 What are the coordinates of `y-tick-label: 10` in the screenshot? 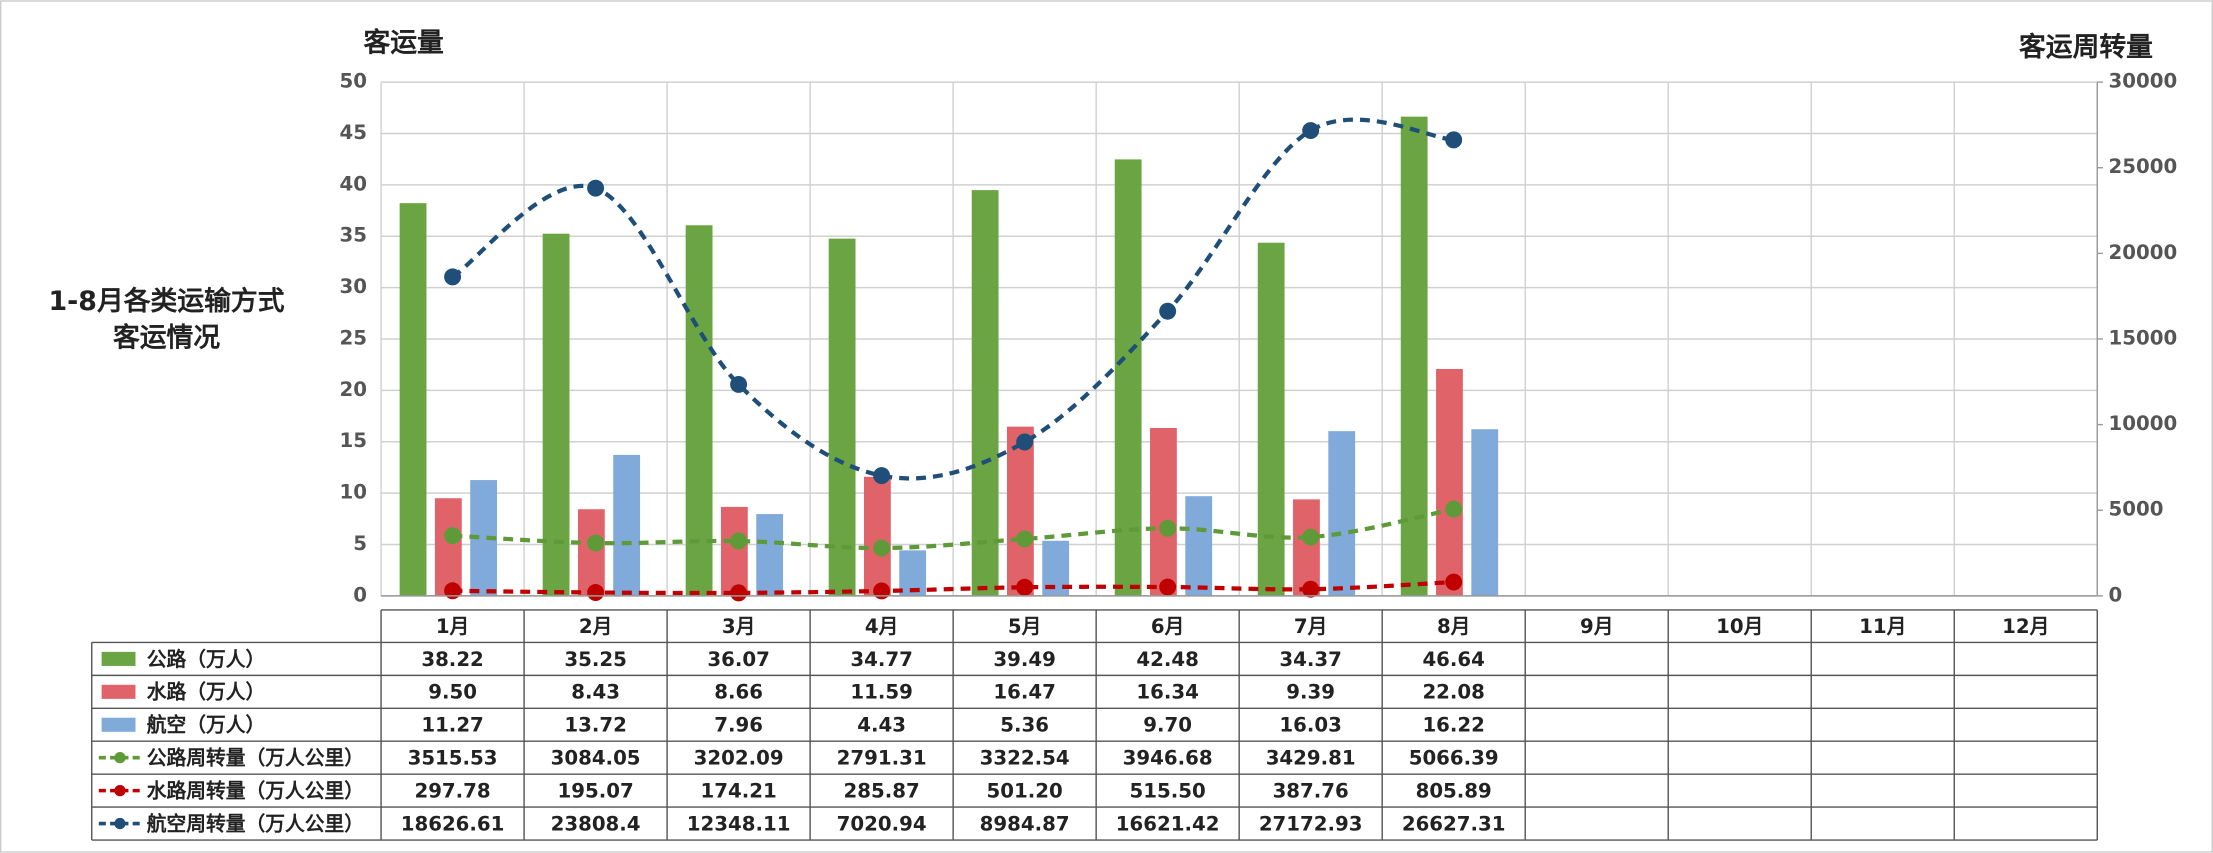 It's located at (352, 492).